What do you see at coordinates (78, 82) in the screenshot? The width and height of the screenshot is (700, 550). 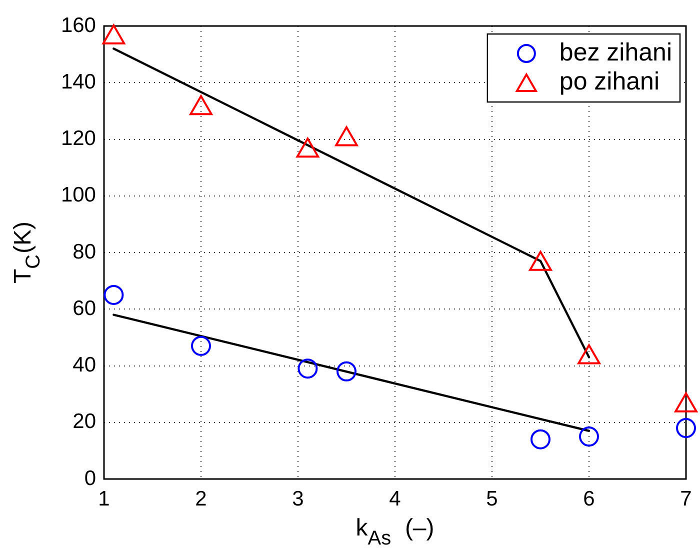 I see `y-tick-label: 140` at bounding box center [78, 82].